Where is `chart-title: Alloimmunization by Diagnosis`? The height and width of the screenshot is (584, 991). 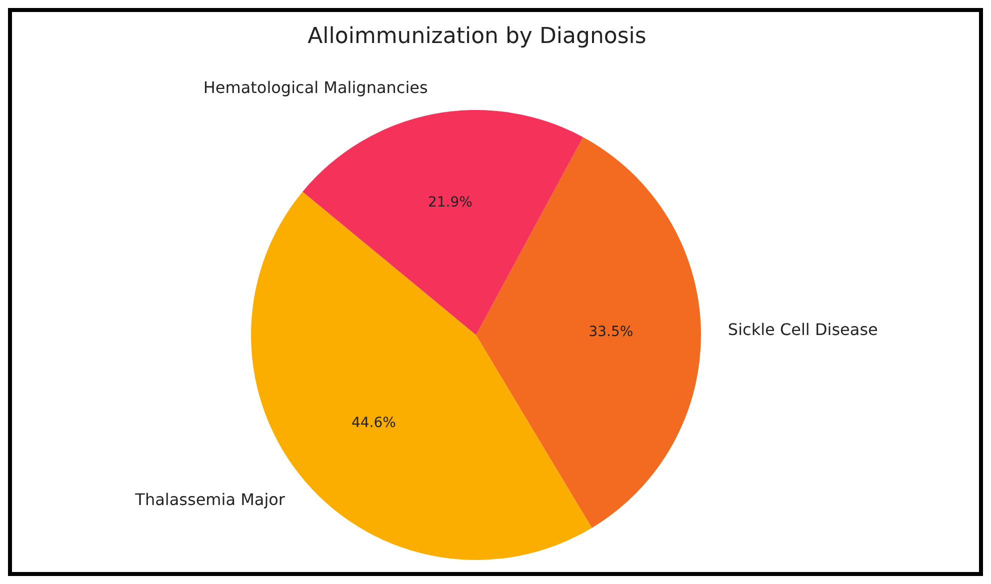
chart-title: Alloimmunization by Diagnosis is located at coordinates (477, 36).